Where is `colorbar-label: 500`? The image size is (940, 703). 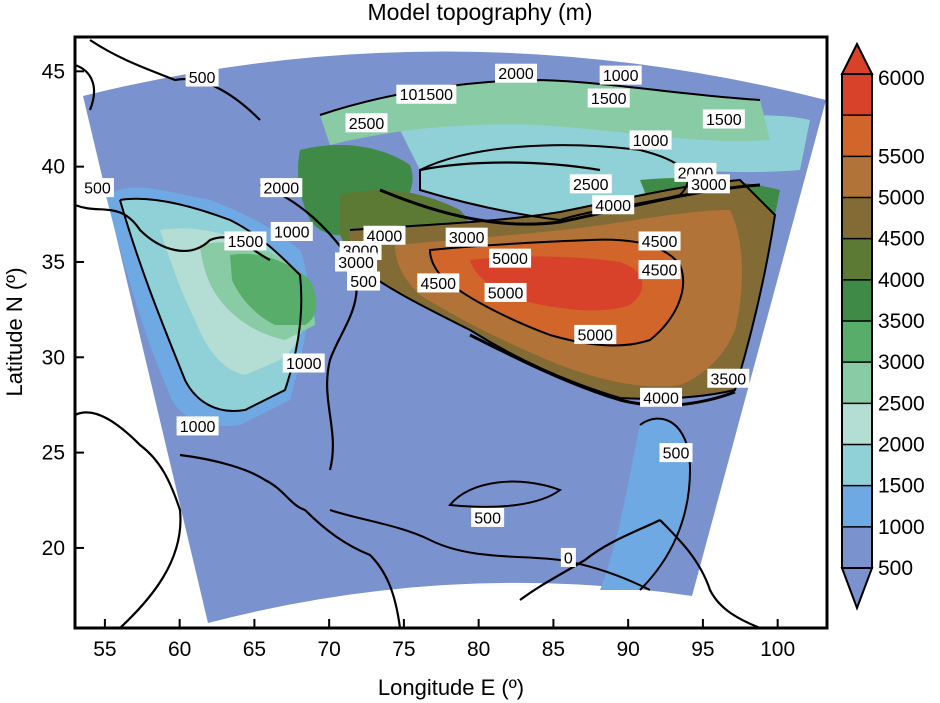
colorbar-label: 500 is located at coordinates (895, 568).